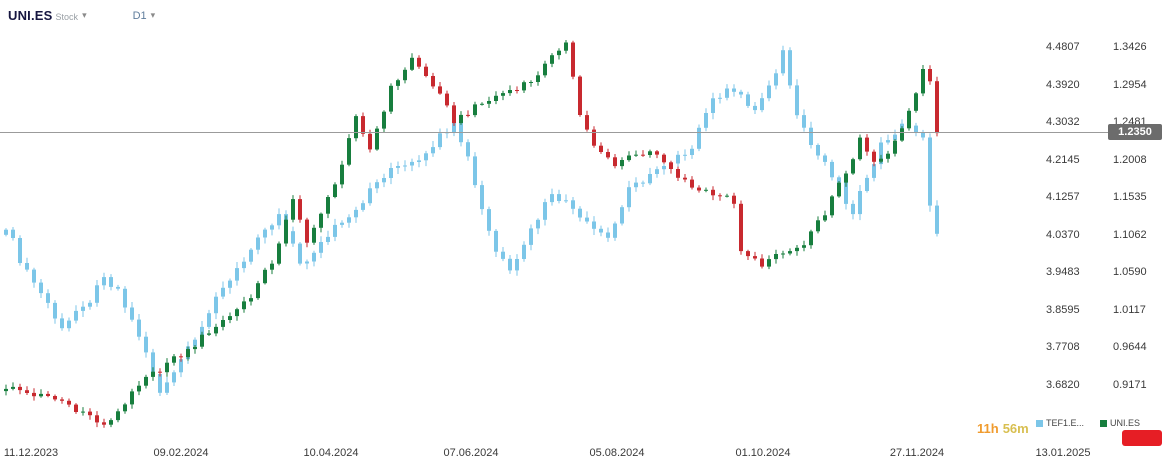 The width and height of the screenshot is (1175, 476). I want to click on candle-countdown: 11h 56m, so click(1003, 428).